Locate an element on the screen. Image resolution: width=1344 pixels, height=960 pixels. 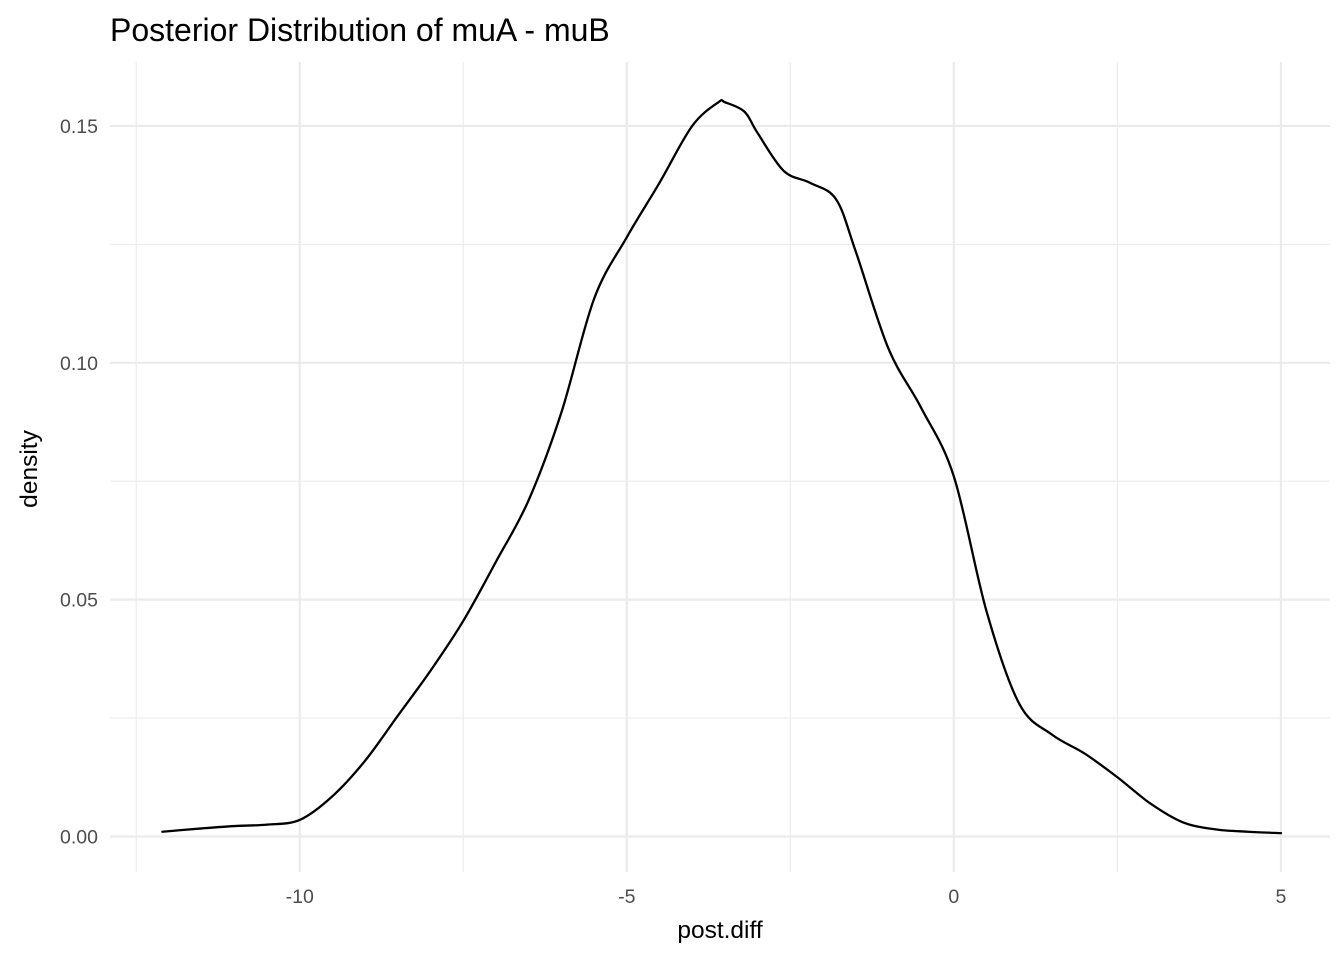
y-tick-label: 0.15 is located at coordinates (79, 127).